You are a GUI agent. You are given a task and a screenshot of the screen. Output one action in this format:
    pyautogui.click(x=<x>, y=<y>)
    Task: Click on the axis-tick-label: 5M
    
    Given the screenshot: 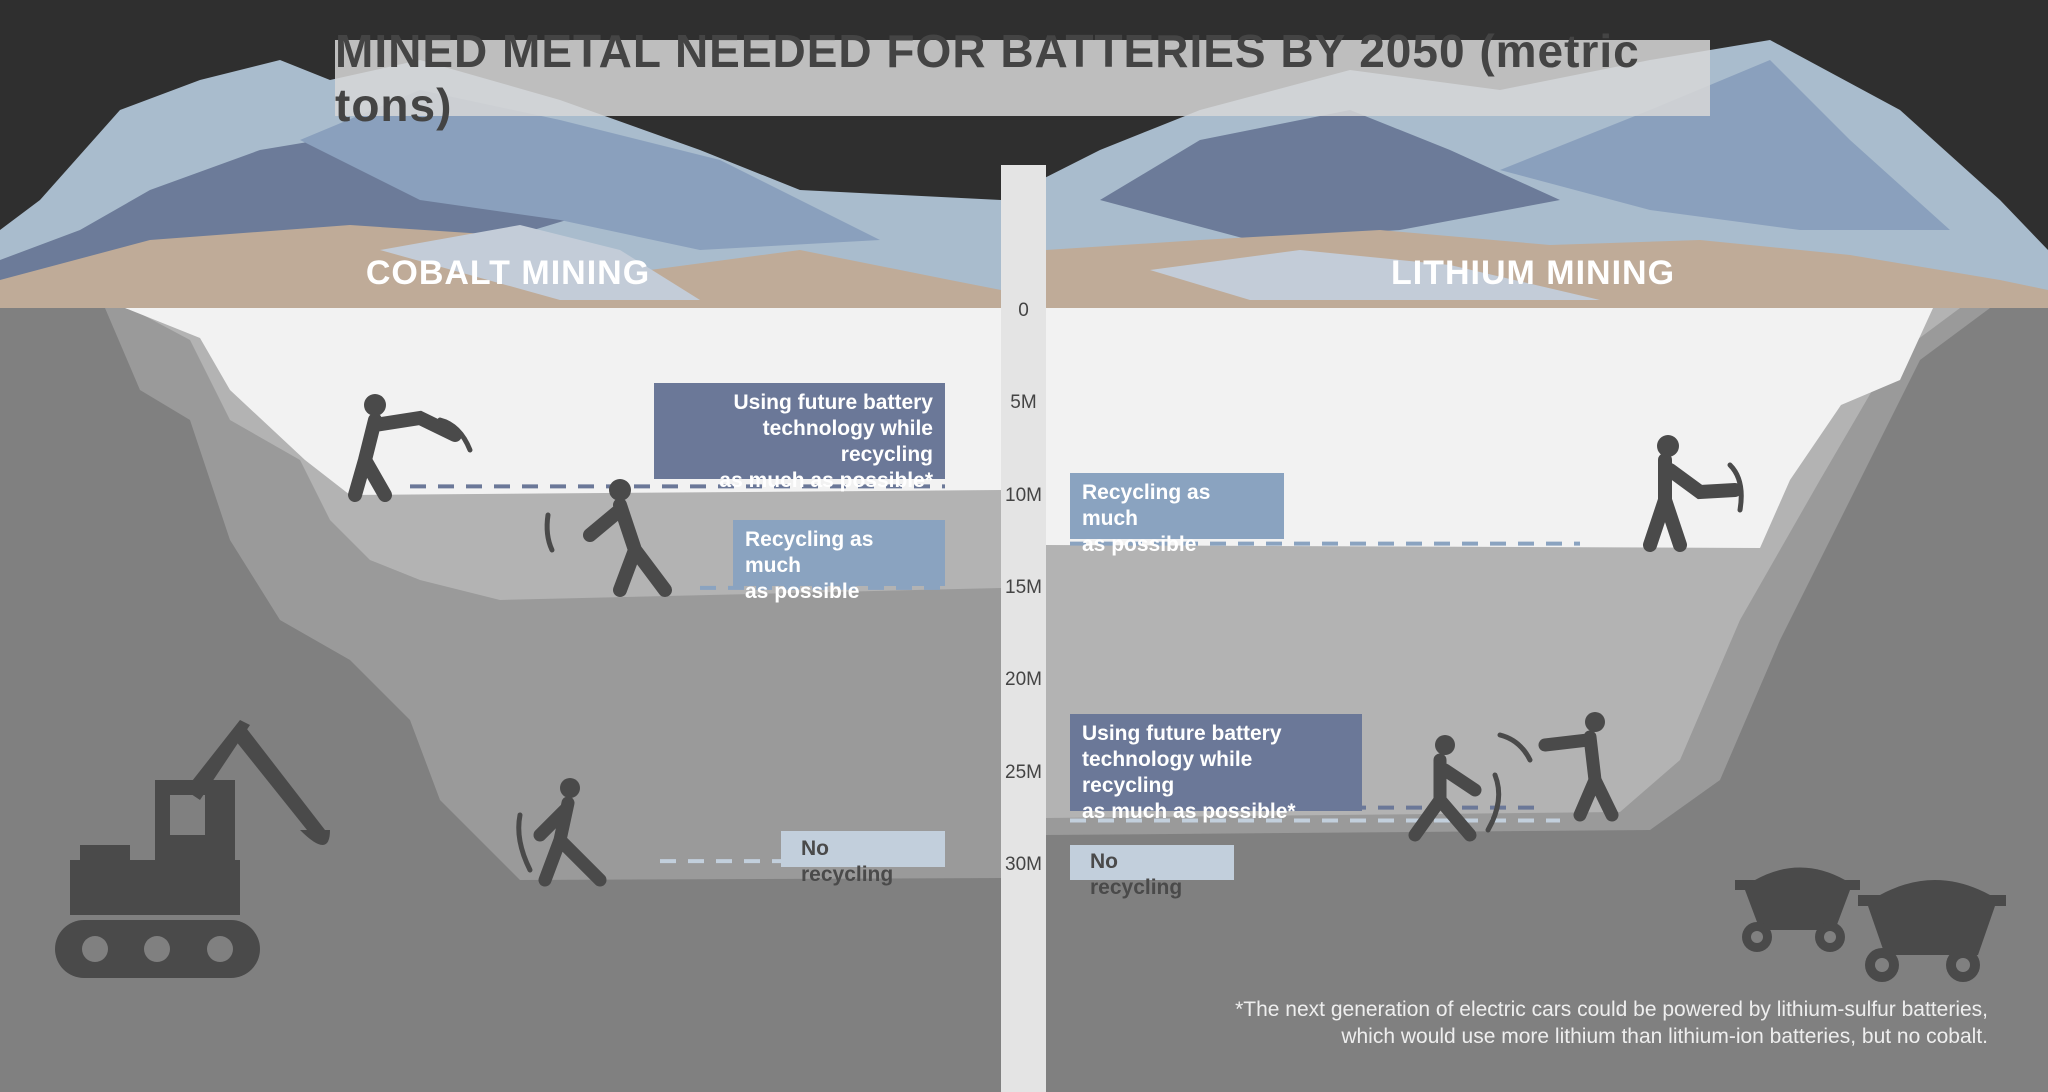 What is the action you would take?
    pyautogui.click(x=1023, y=403)
    